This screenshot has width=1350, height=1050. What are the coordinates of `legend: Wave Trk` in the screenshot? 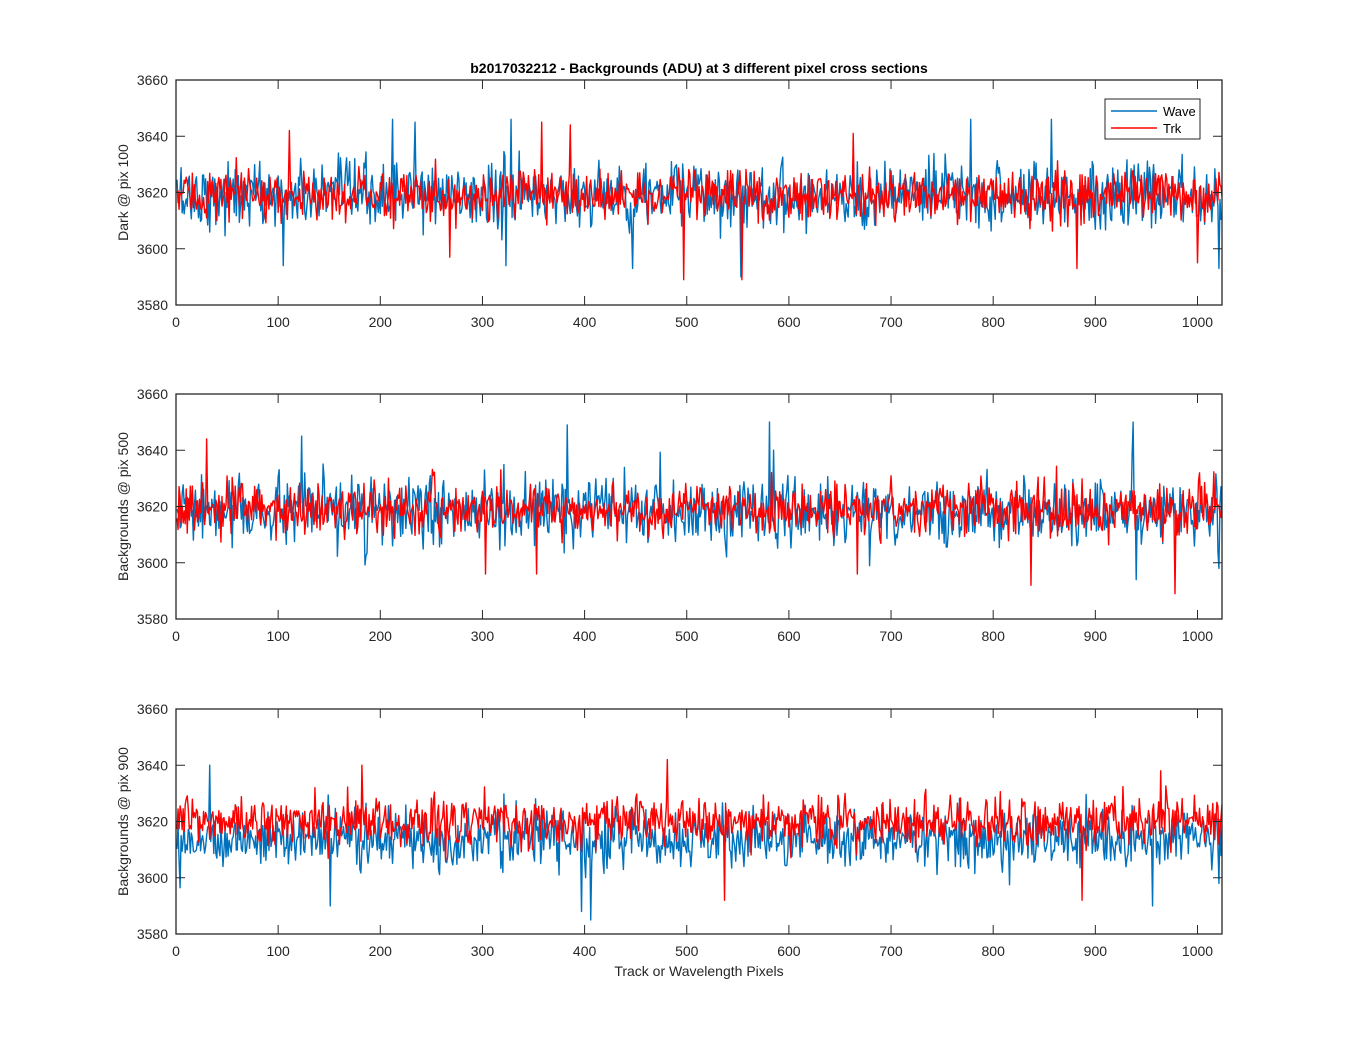 It's located at (1152, 119).